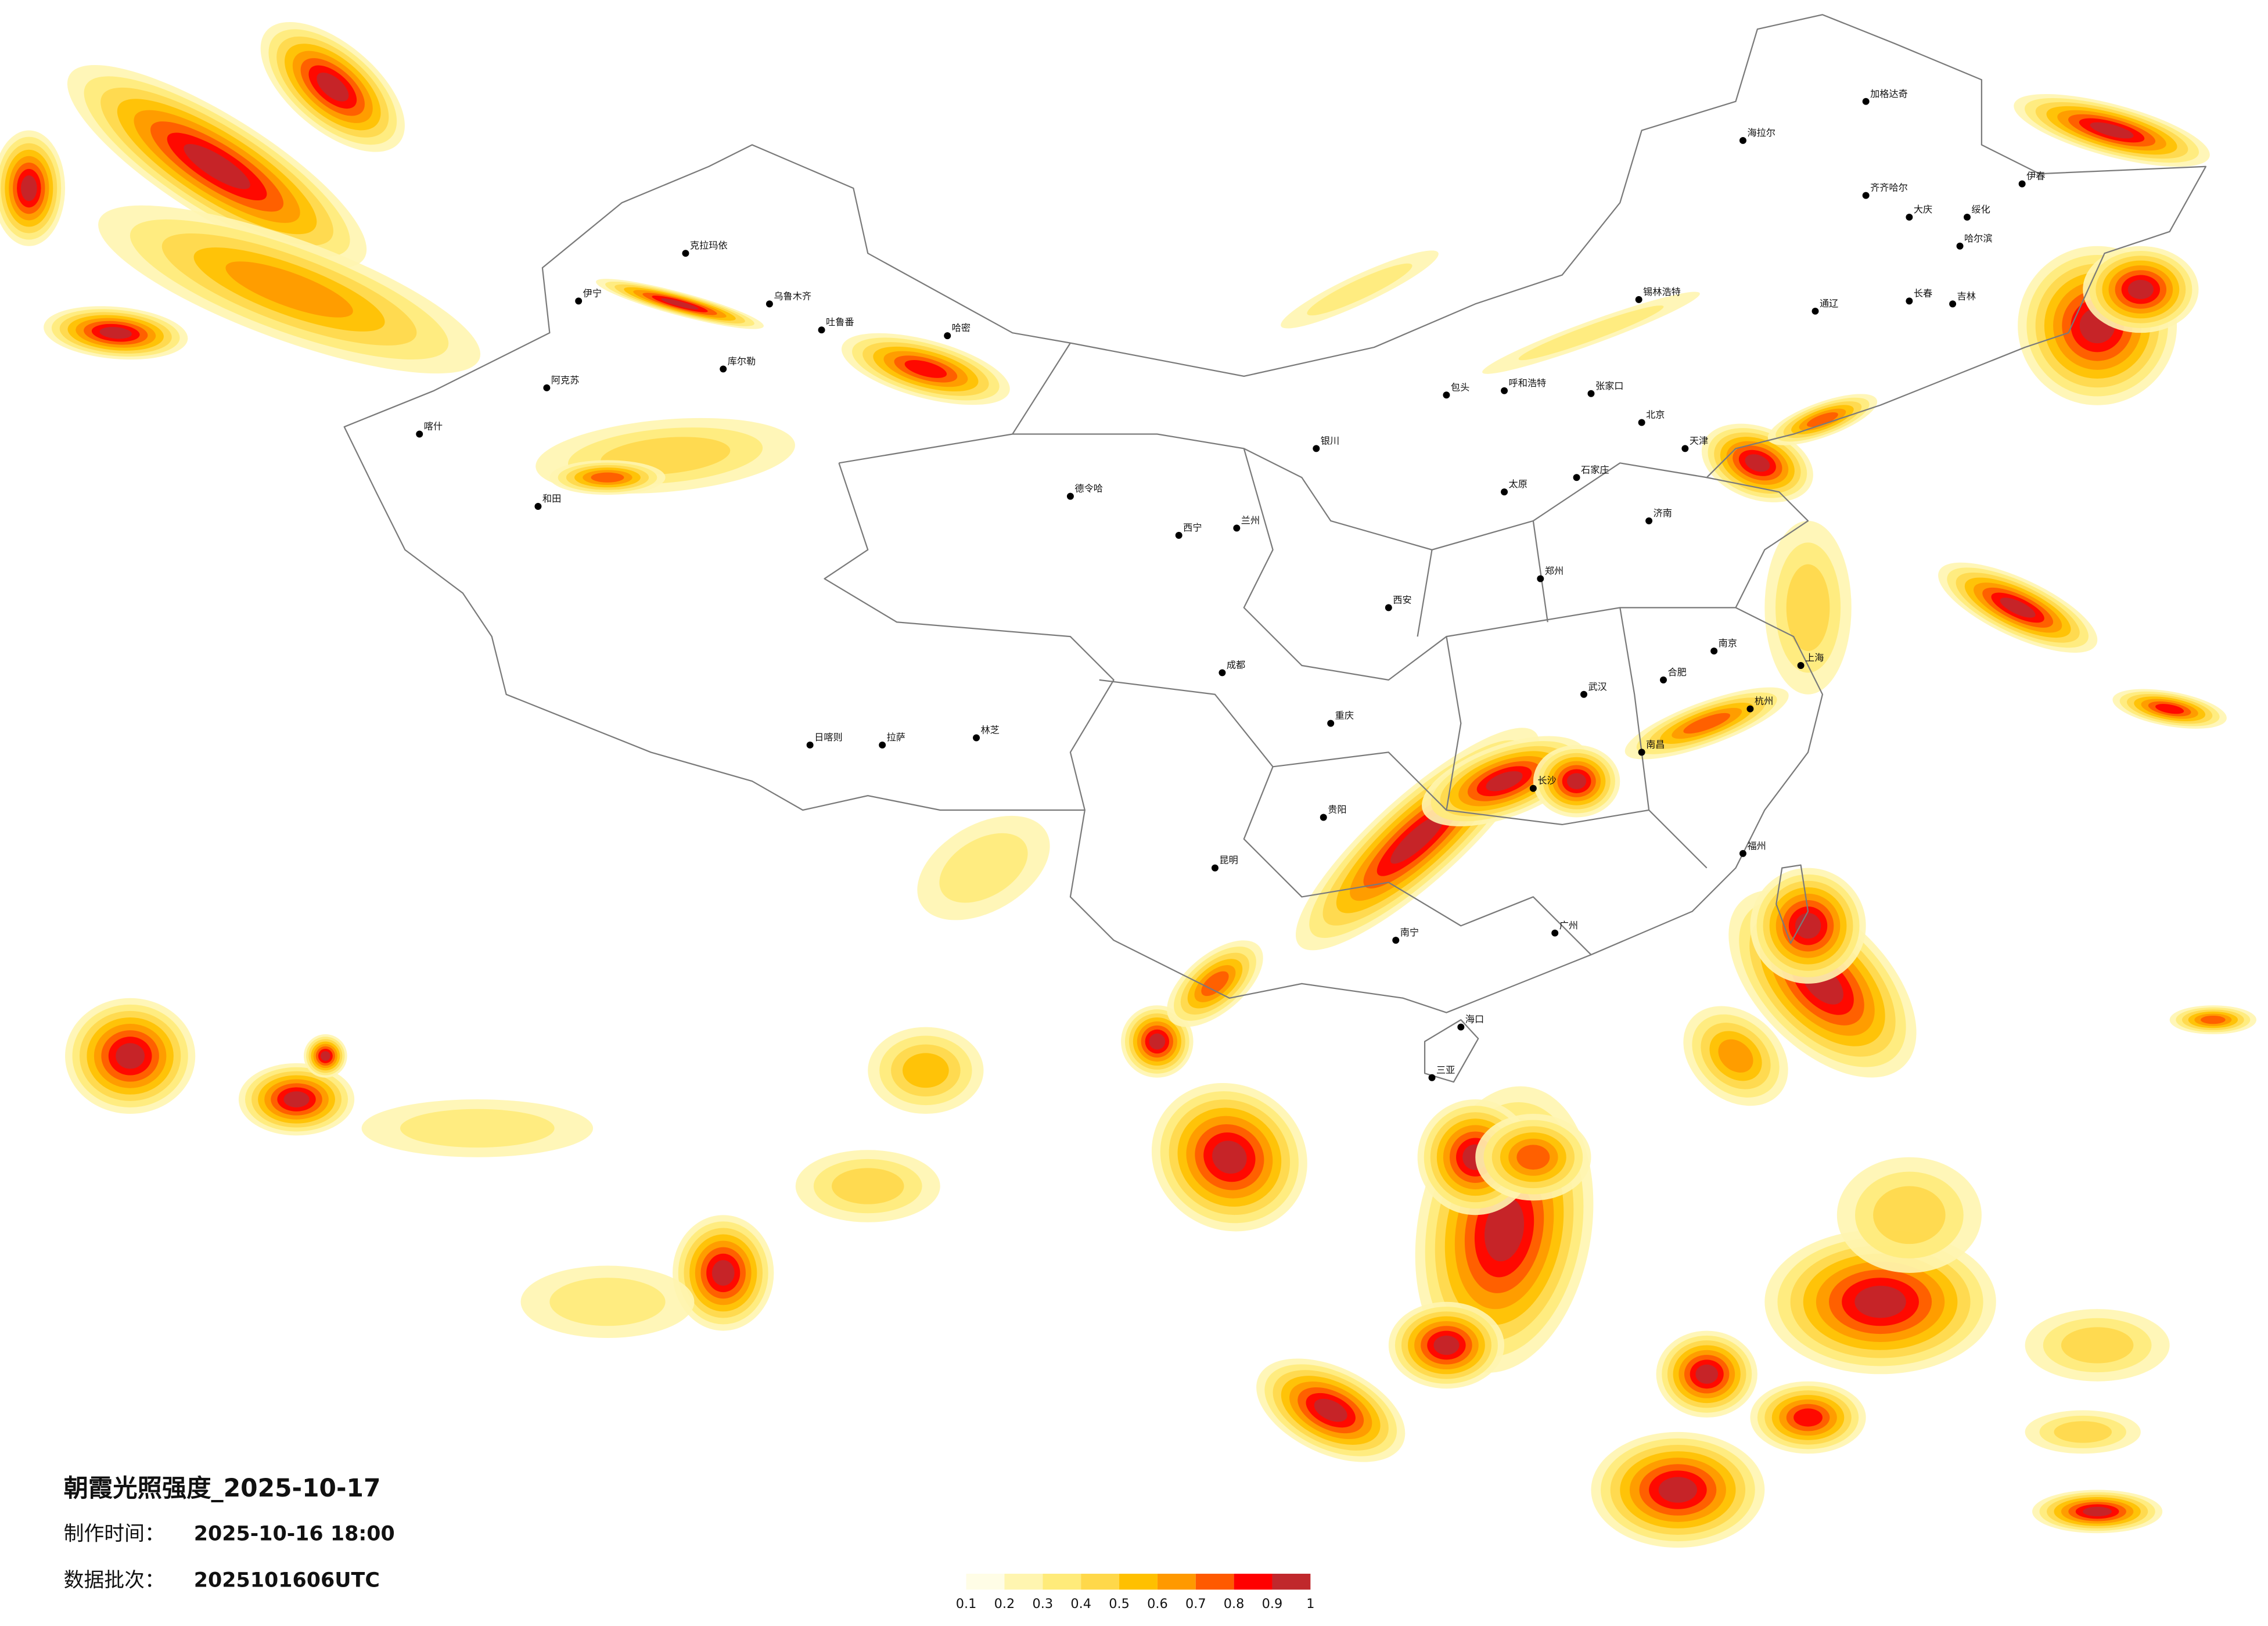 The width and height of the screenshot is (2268, 1626). Describe the element at coordinates (1889, 94) in the screenshot. I see `city-label: 加格达奇` at that location.